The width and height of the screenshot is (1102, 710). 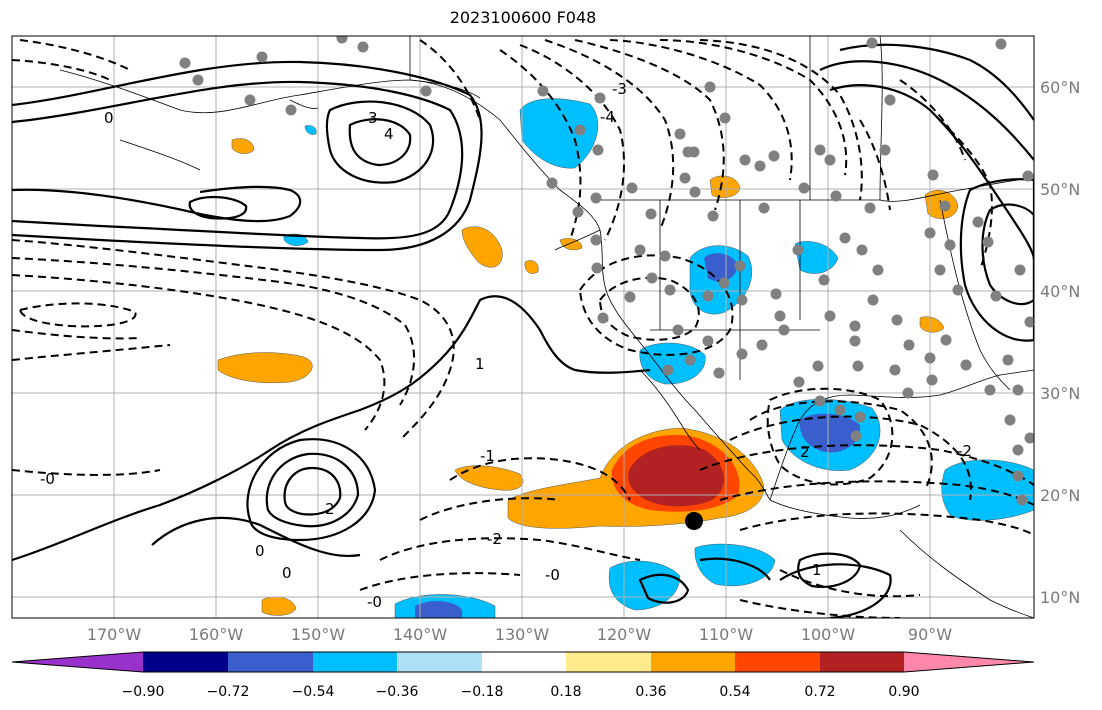 What do you see at coordinates (694, 521) in the screenshot?
I see `storm-center-marker` at bounding box center [694, 521].